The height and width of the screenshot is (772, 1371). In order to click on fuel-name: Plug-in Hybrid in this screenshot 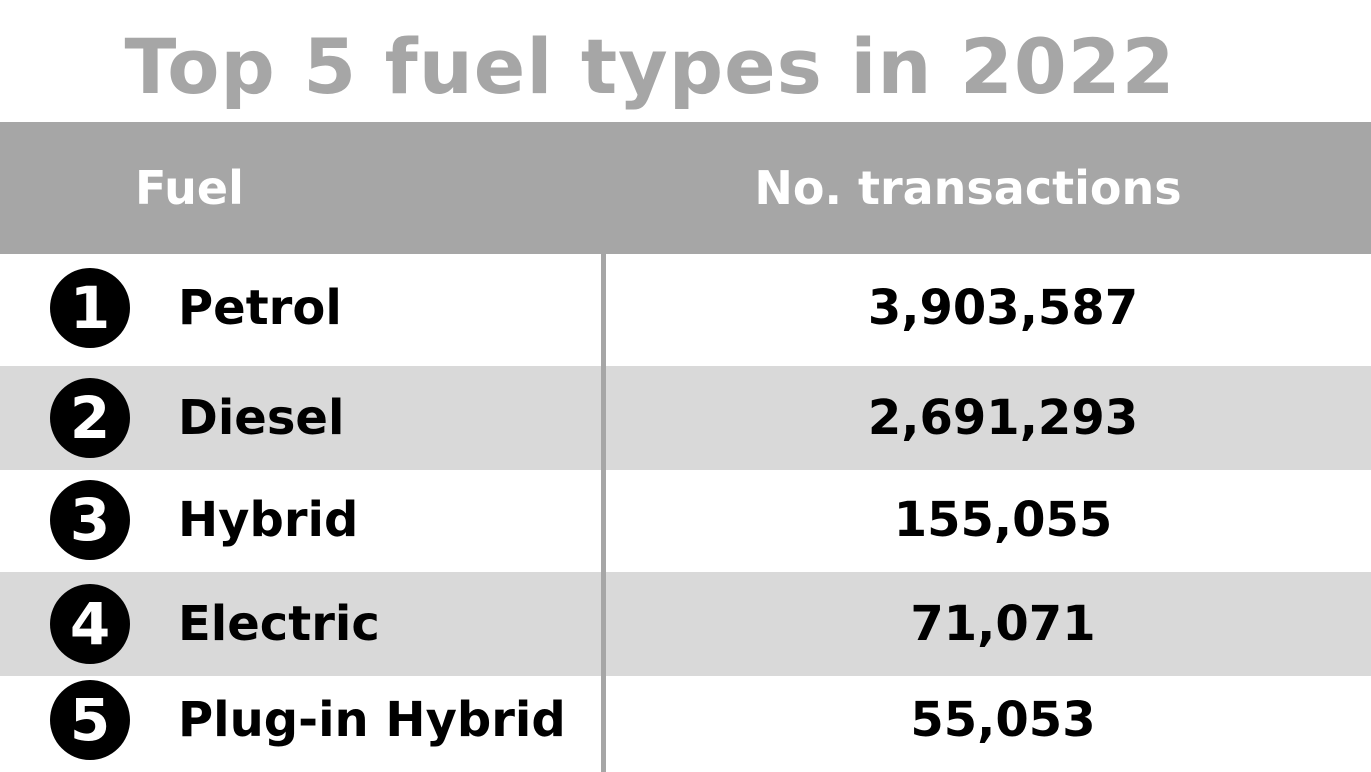, I will do `click(372, 720)`.